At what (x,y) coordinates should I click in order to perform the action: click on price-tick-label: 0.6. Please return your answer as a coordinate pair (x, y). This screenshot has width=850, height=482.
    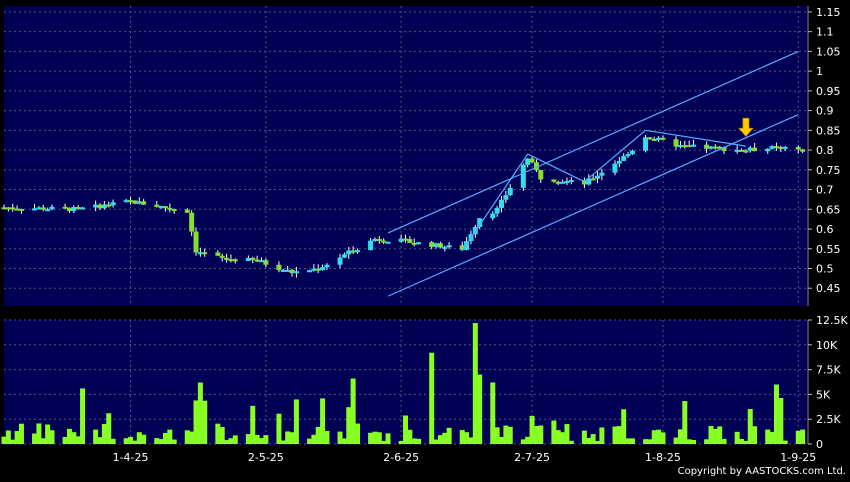
    Looking at the image, I should click on (825, 229).